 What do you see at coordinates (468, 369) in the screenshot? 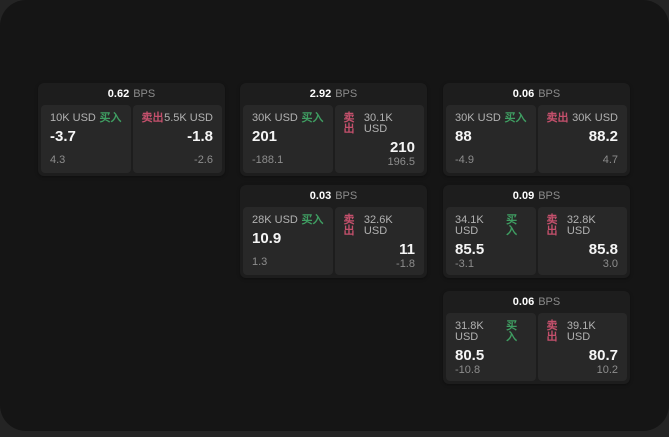
I see `buy-sub-value: -10.8` at bounding box center [468, 369].